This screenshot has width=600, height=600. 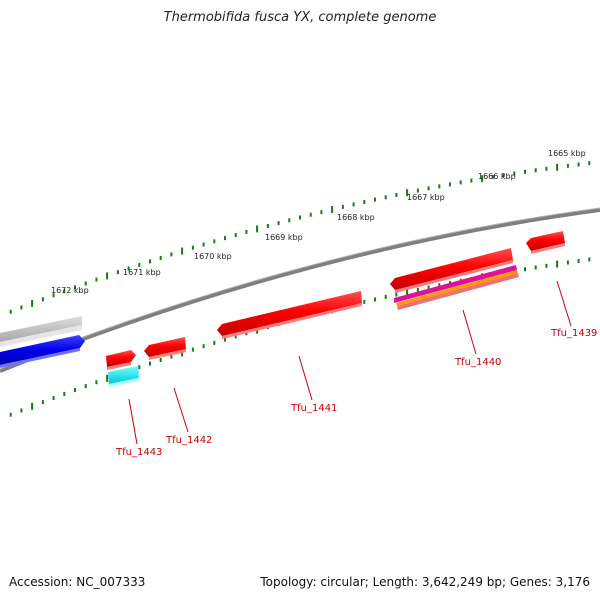 What do you see at coordinates (188, 440) in the screenshot?
I see `gene-label-tfu-1442: Tfu_1442` at bounding box center [188, 440].